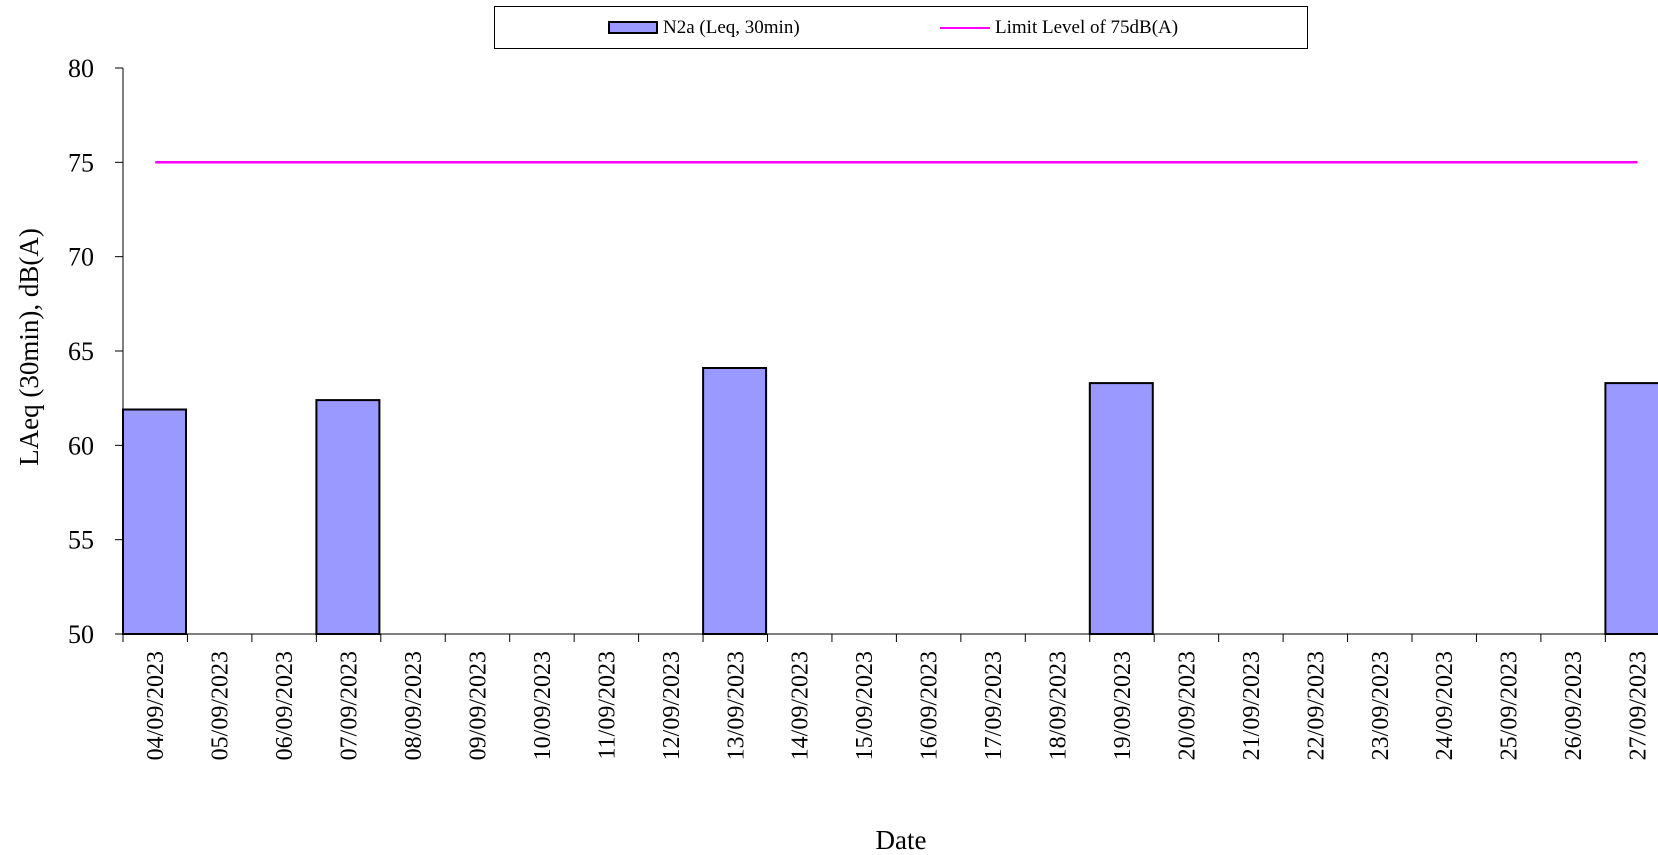  What do you see at coordinates (81, 351) in the screenshot?
I see `y-tick-label: 65` at bounding box center [81, 351].